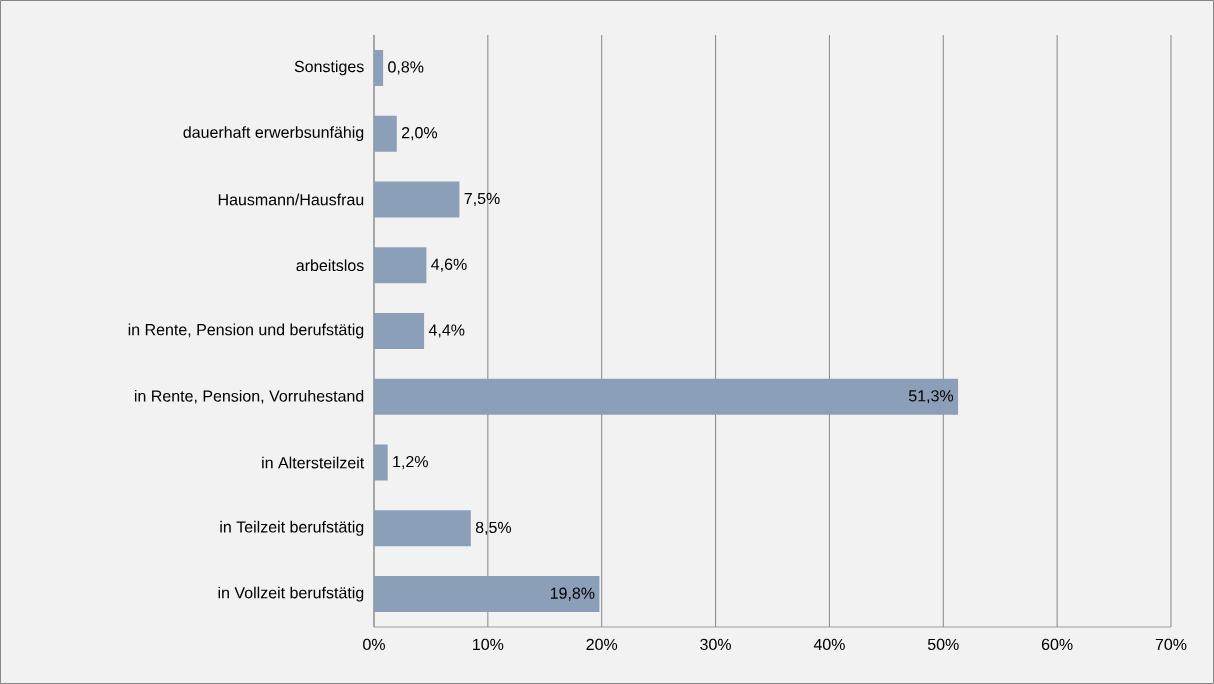  What do you see at coordinates (482, 199) in the screenshot?
I see `data-label: 7,5%` at bounding box center [482, 199].